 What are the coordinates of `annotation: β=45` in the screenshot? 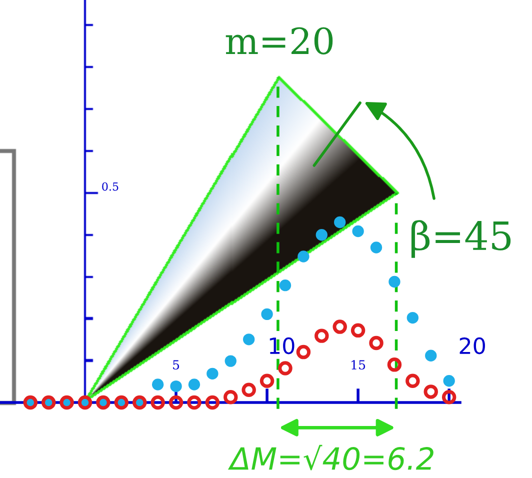 It's located at (461, 239).